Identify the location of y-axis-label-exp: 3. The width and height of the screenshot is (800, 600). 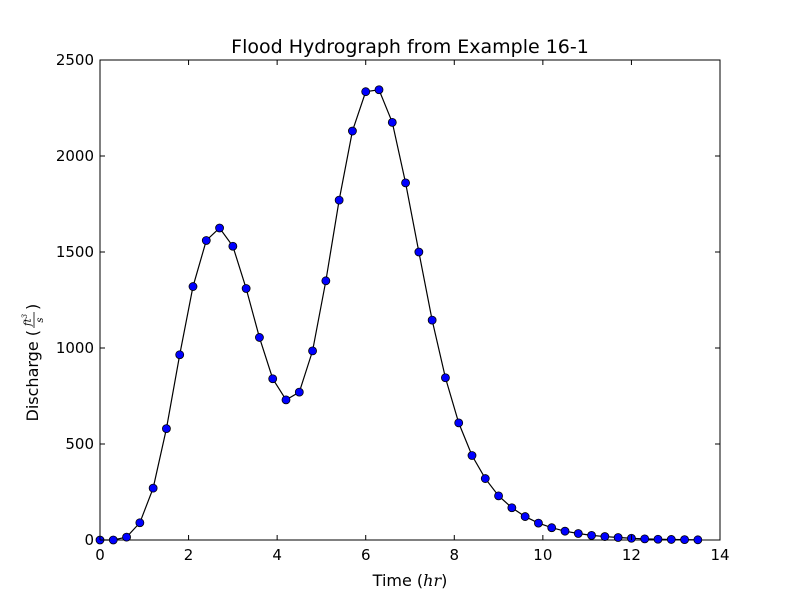
(25, 315).